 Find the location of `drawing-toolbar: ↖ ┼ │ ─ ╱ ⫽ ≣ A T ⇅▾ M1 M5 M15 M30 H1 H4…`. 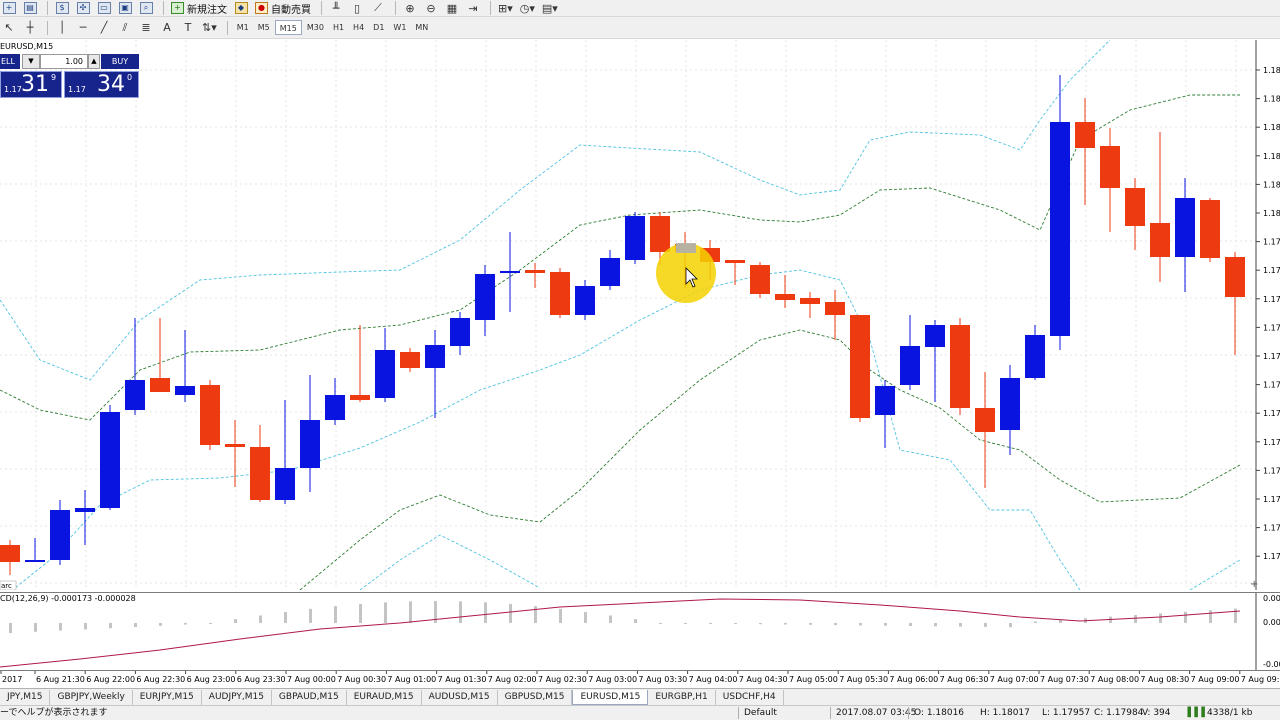

drawing-toolbar: ↖ ┼ │ ─ ╱ ⫽ ≣ A T ⇅▾ M1 M5 M15 M30 H1 H4… is located at coordinates (640, 28).